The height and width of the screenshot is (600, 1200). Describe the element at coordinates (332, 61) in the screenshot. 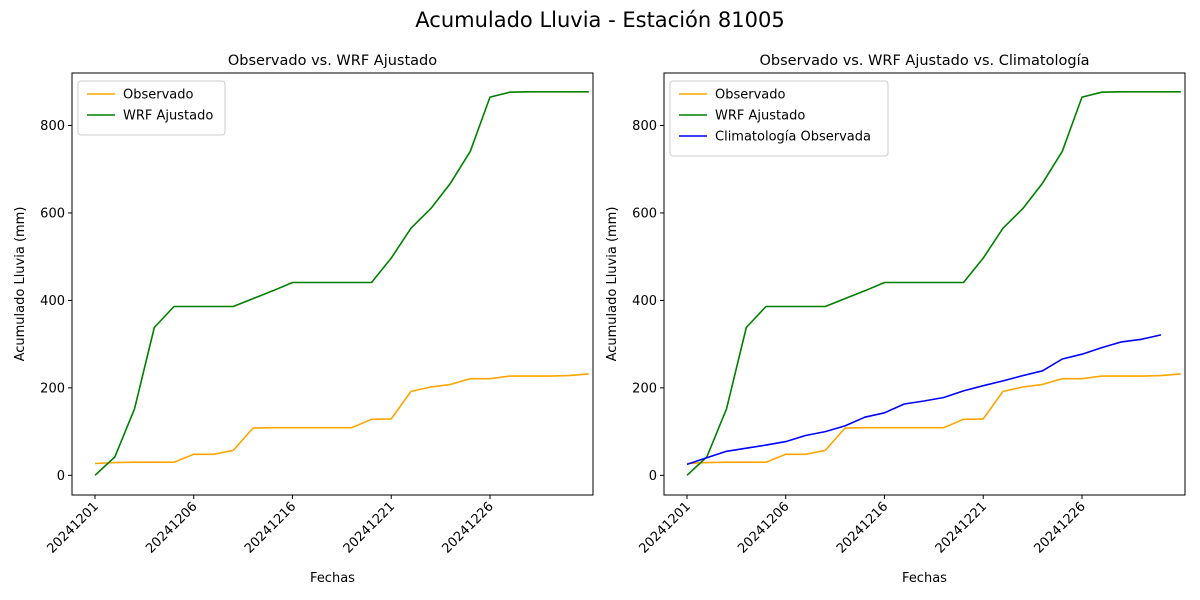

I see `panel-title: Observado vs. WRF Ajustado` at that location.